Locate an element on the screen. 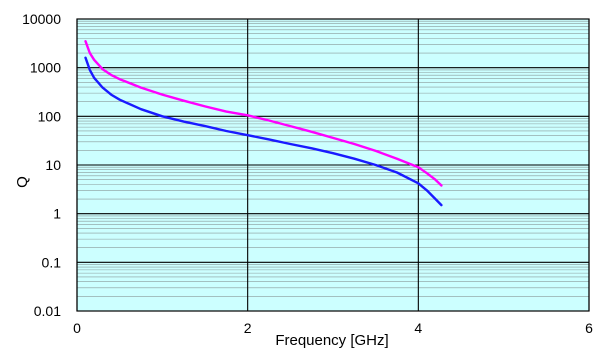  x-tick-label: 2 is located at coordinates (248, 328).